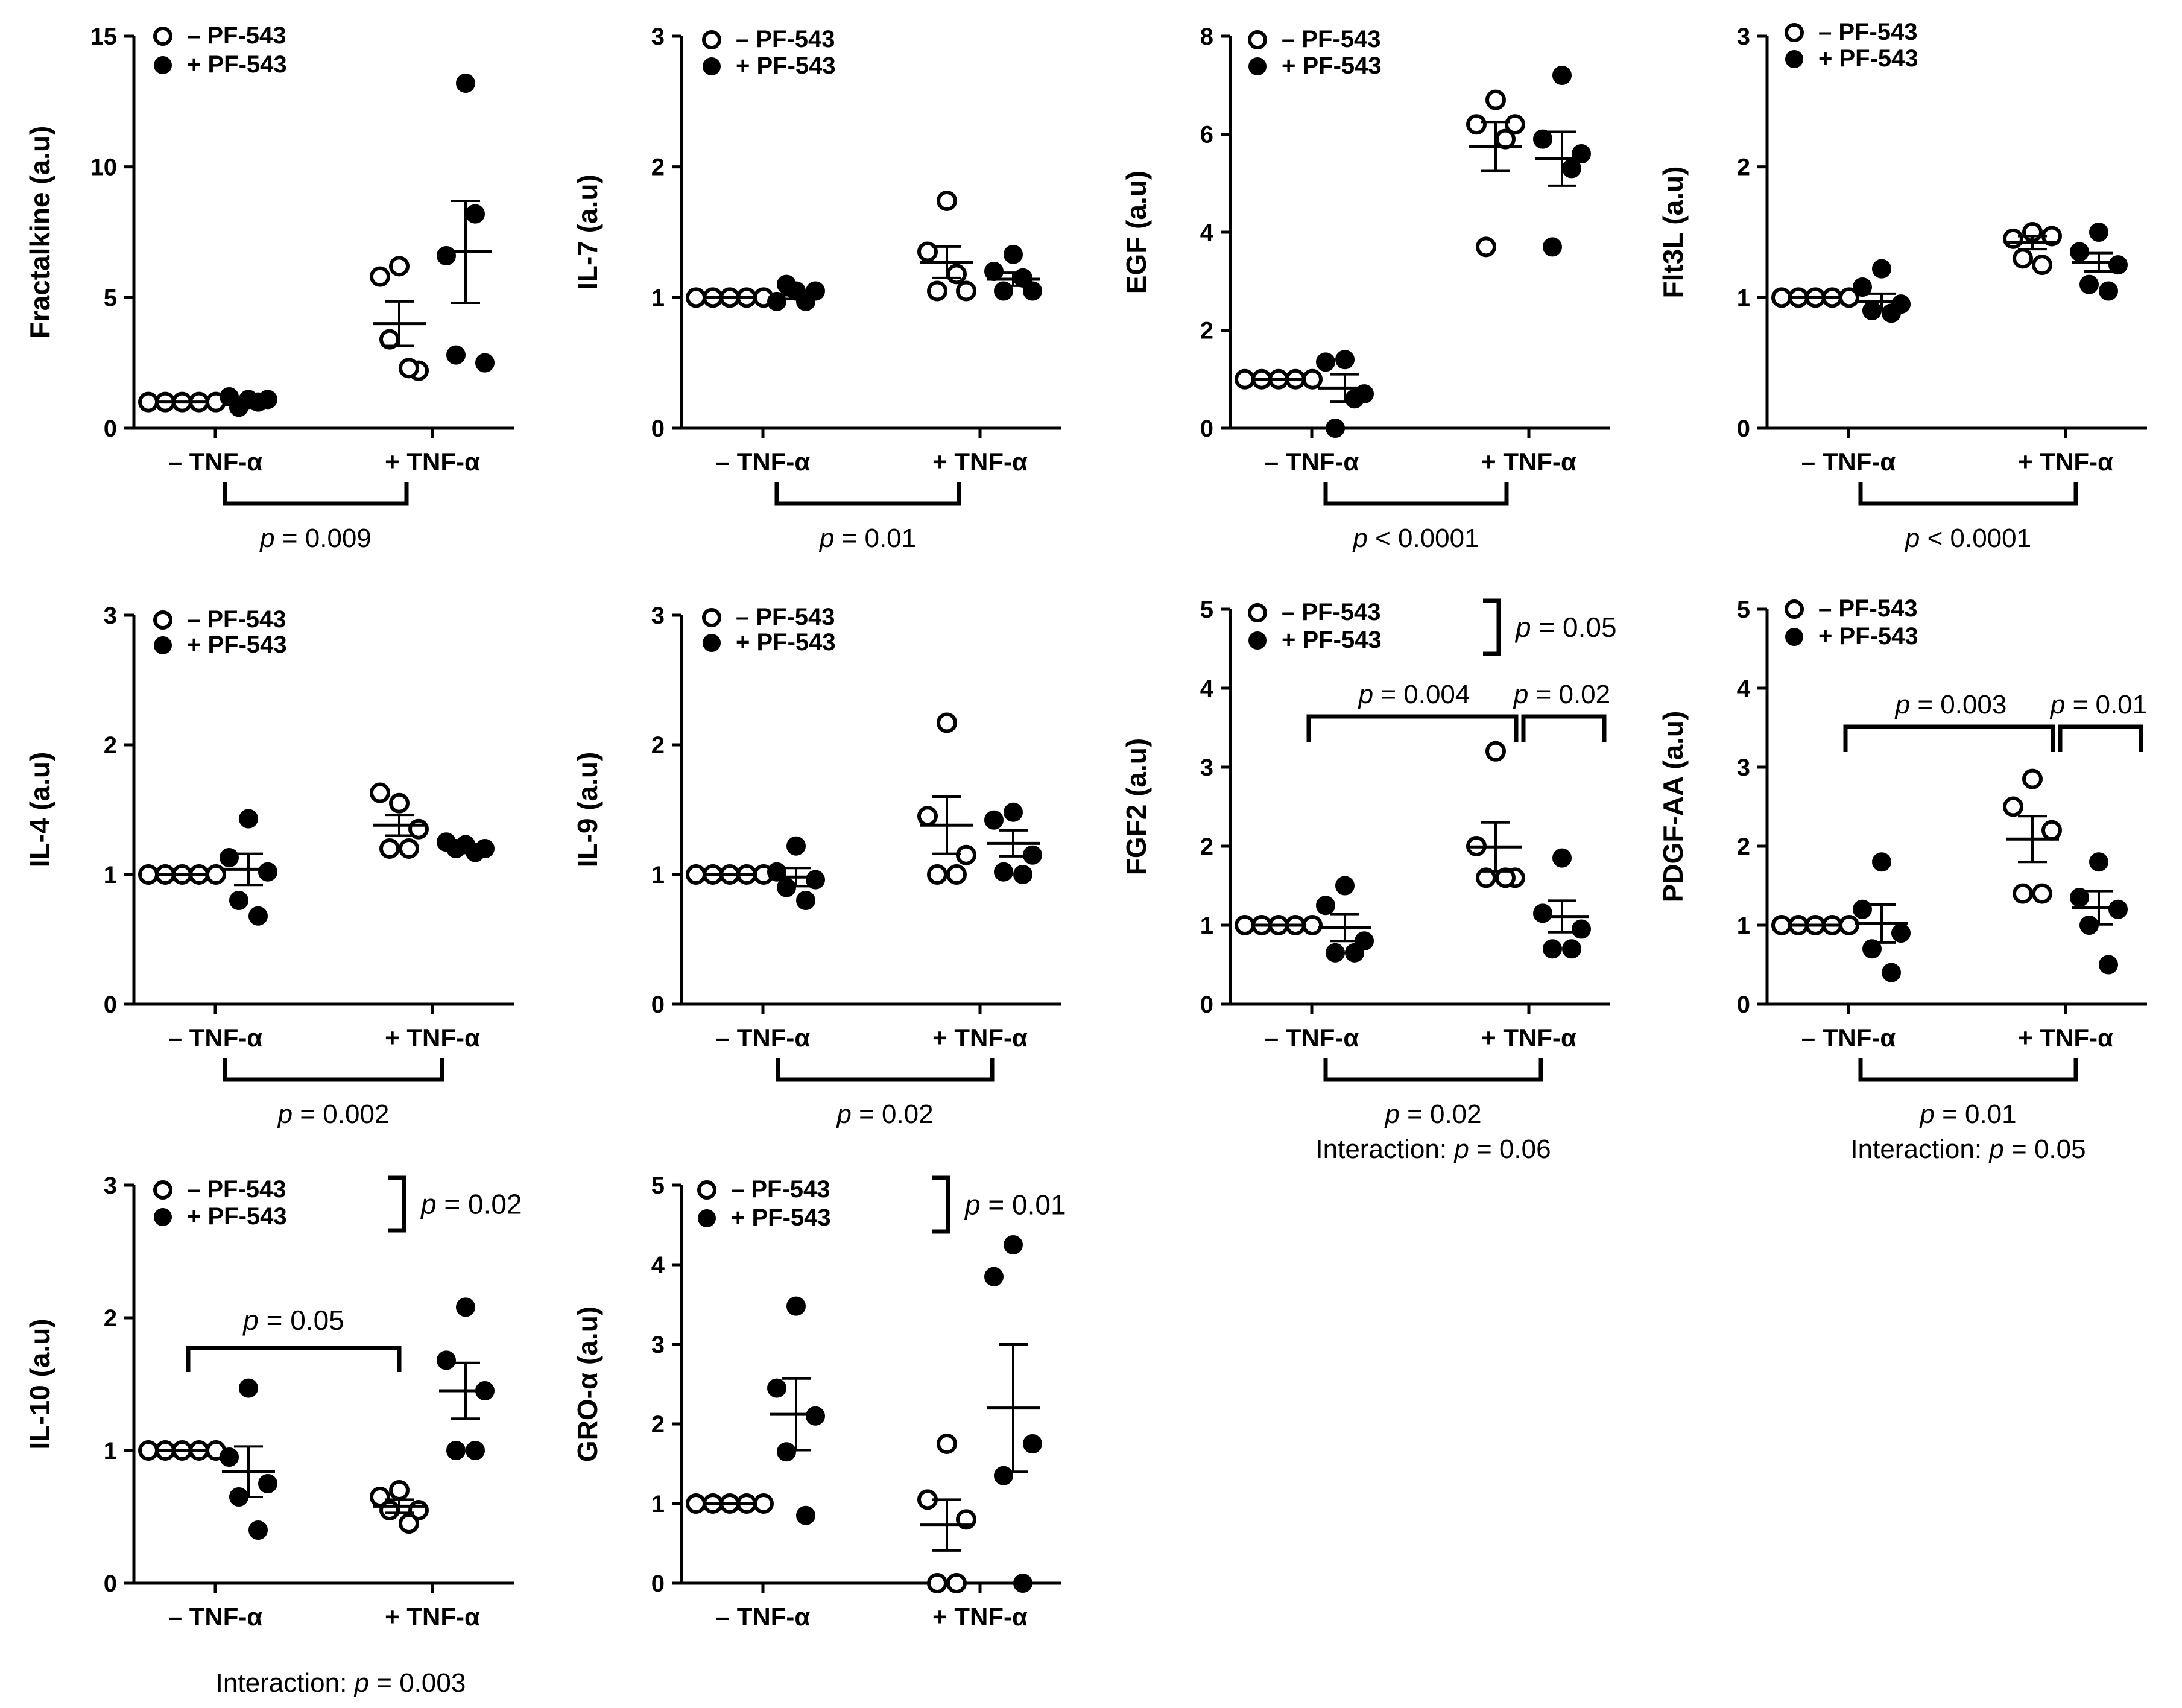 This screenshot has height=1708, width=2182. Describe the element at coordinates (471, 1204) in the screenshot. I see `pf543-effect-label: p = 0.02` at that location.